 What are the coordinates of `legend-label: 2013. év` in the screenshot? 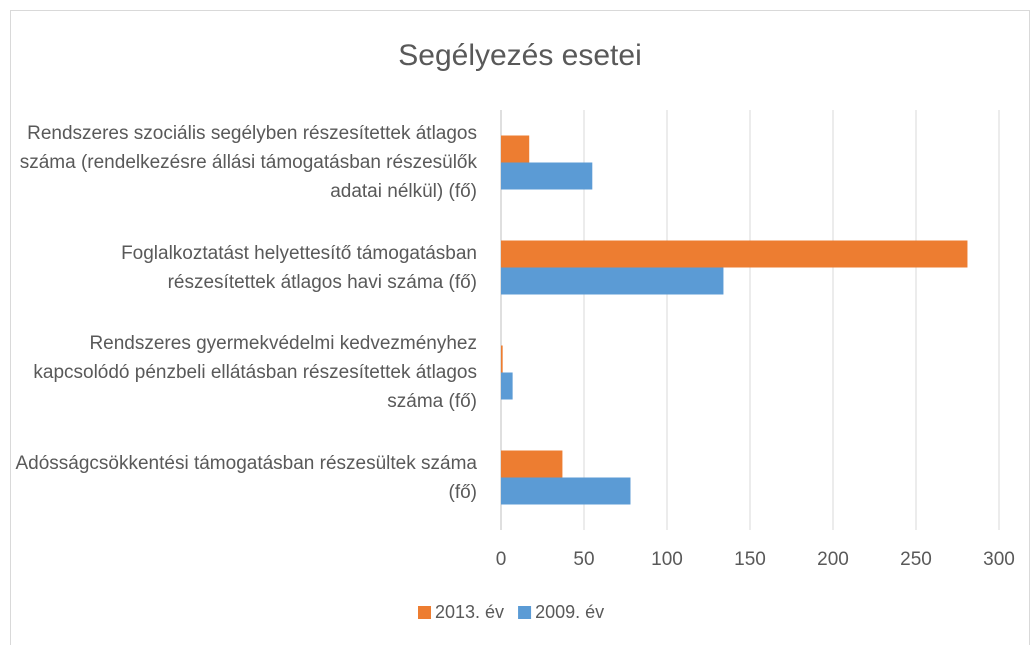 It's located at (469, 612).